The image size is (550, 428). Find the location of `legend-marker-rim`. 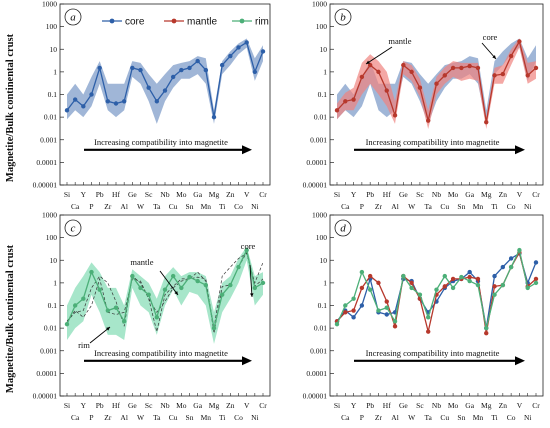

legend-marker-rim is located at coordinates (242, 21).